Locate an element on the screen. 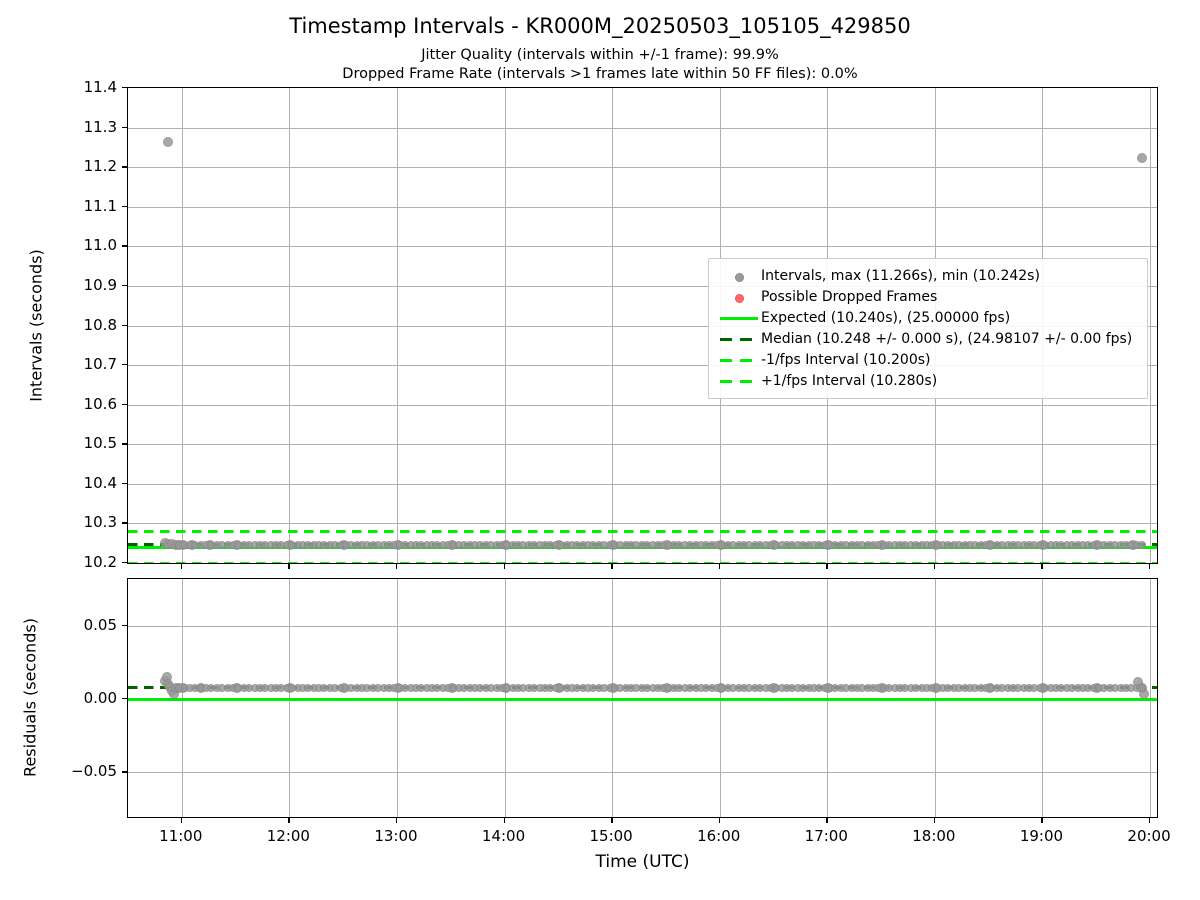 This screenshot has width=1200, height=900. y-tick-label: 11.1 is located at coordinates (100, 205).